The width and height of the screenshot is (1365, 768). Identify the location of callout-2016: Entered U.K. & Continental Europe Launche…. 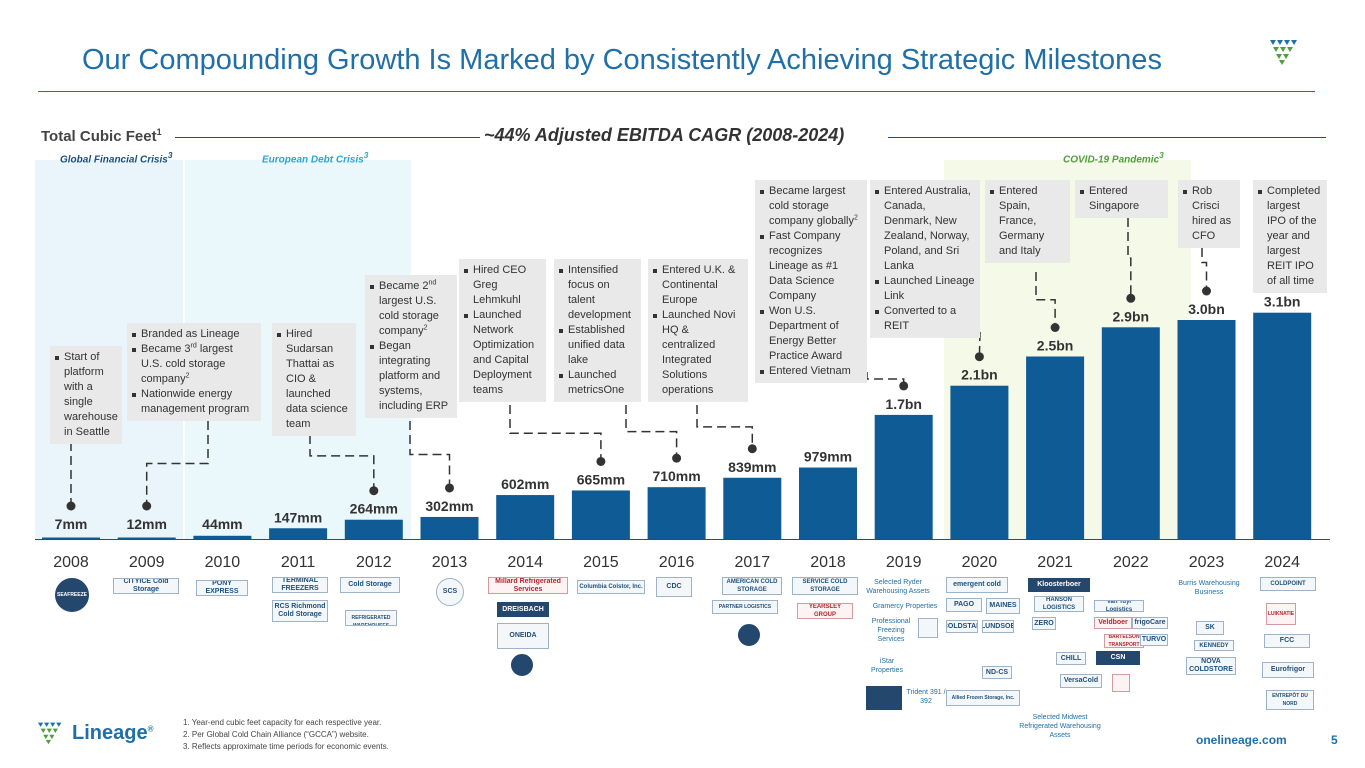
(698, 330).